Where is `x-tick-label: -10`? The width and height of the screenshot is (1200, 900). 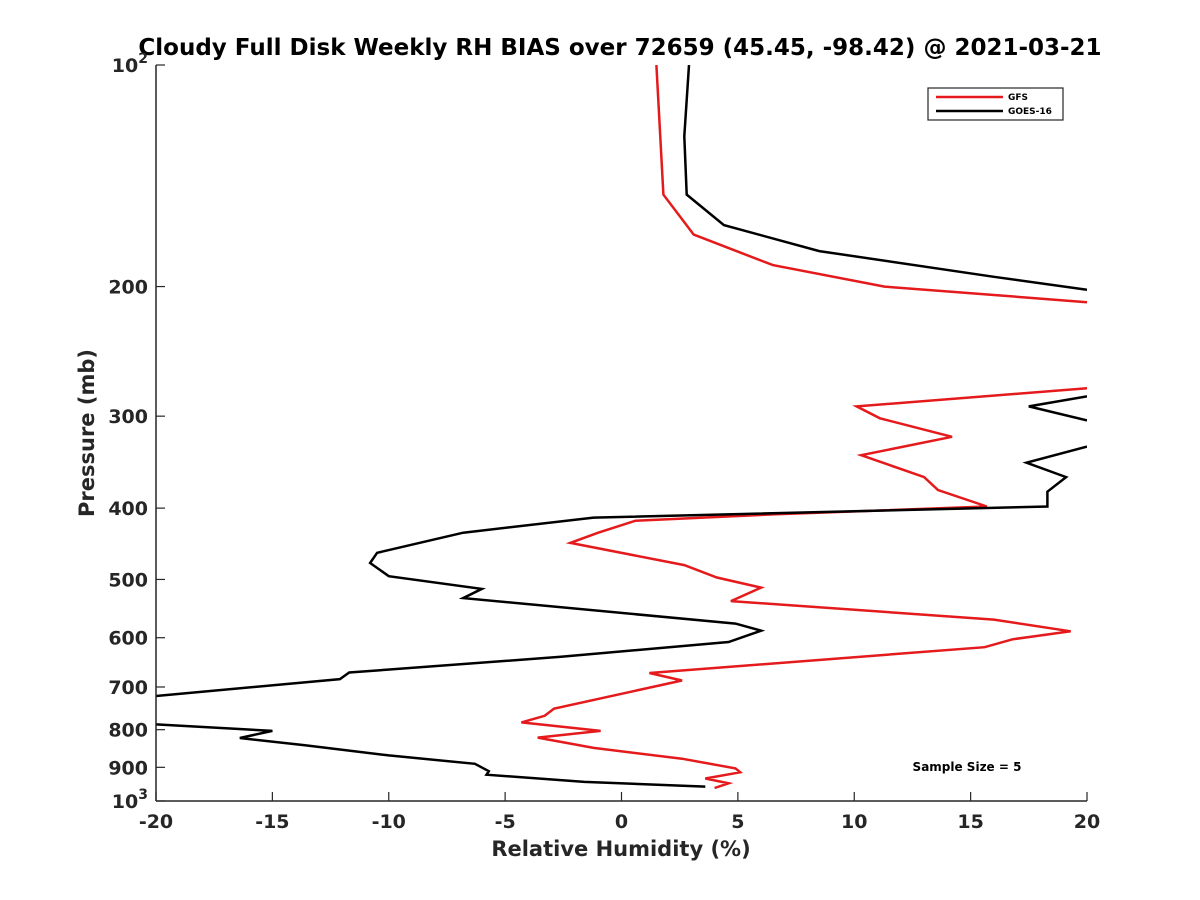 x-tick-label: -10 is located at coordinates (389, 822).